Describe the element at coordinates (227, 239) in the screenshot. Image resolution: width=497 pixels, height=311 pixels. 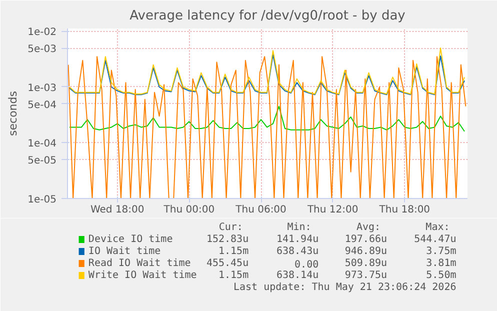
I see `text: 152.83u` at that location.